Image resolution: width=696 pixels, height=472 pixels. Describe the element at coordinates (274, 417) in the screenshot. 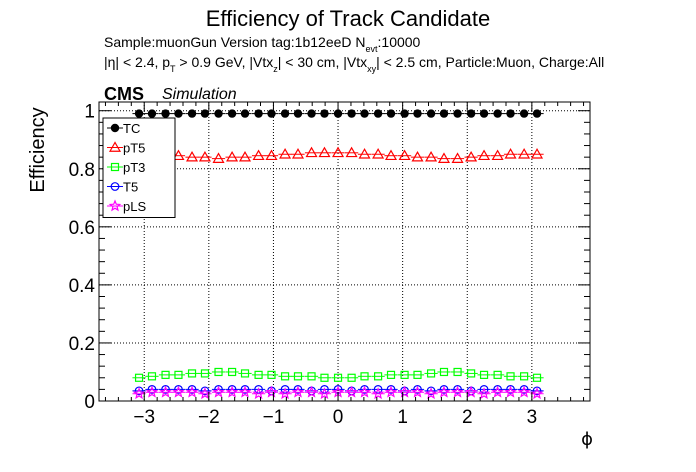

I see `x-tick-label: −1` at that location.